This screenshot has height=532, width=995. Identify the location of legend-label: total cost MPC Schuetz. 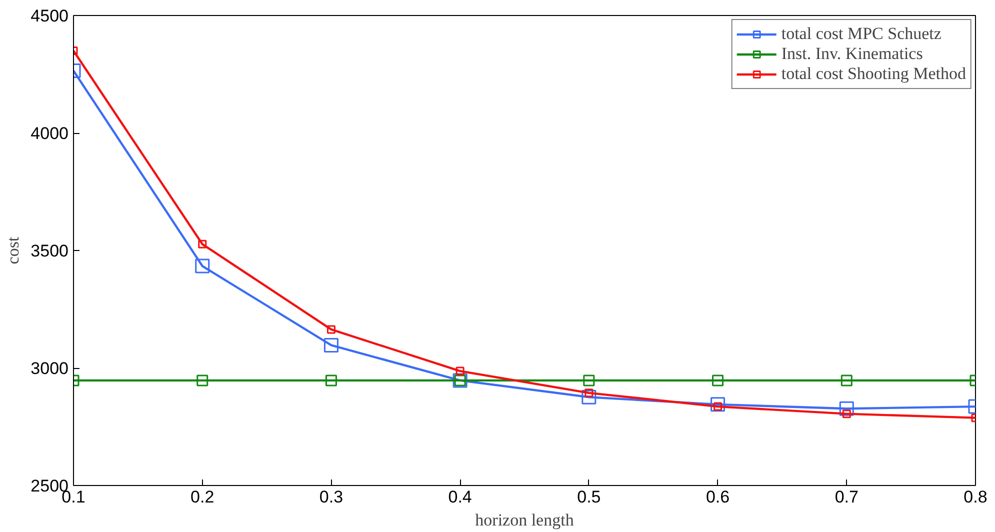
(861, 34).